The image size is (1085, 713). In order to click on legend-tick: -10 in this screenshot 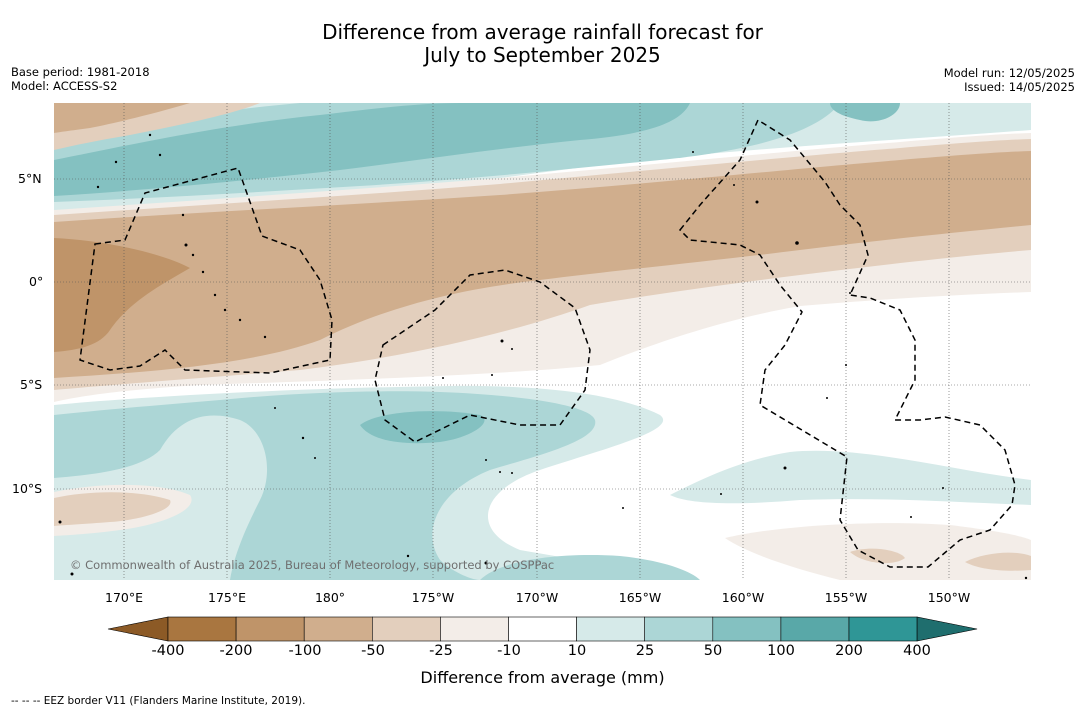, I will do `click(509, 651)`.